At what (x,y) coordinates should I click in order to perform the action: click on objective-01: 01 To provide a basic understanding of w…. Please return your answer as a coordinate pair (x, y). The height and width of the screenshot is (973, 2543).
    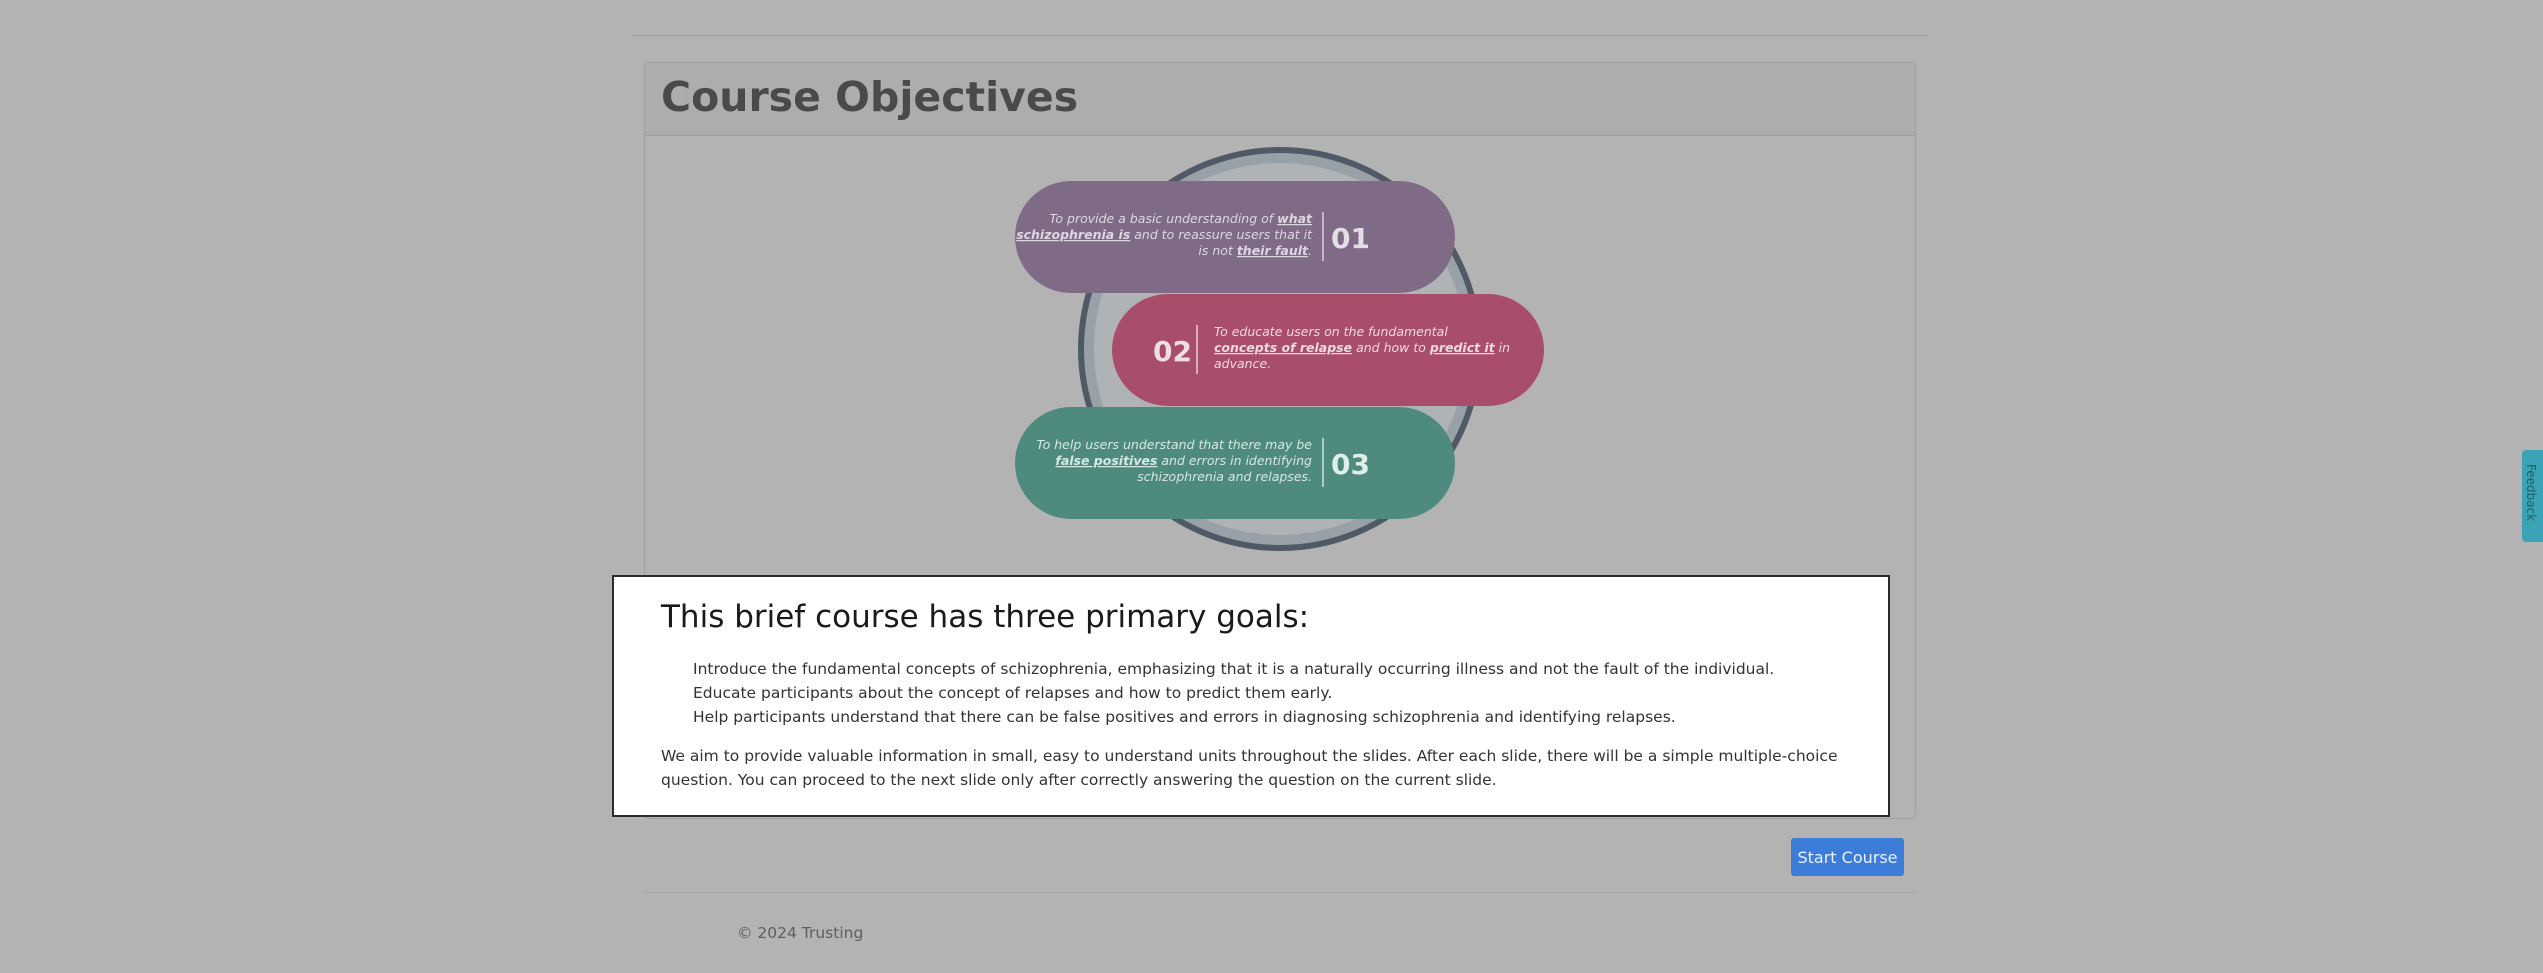
    Looking at the image, I should click on (1235, 237).